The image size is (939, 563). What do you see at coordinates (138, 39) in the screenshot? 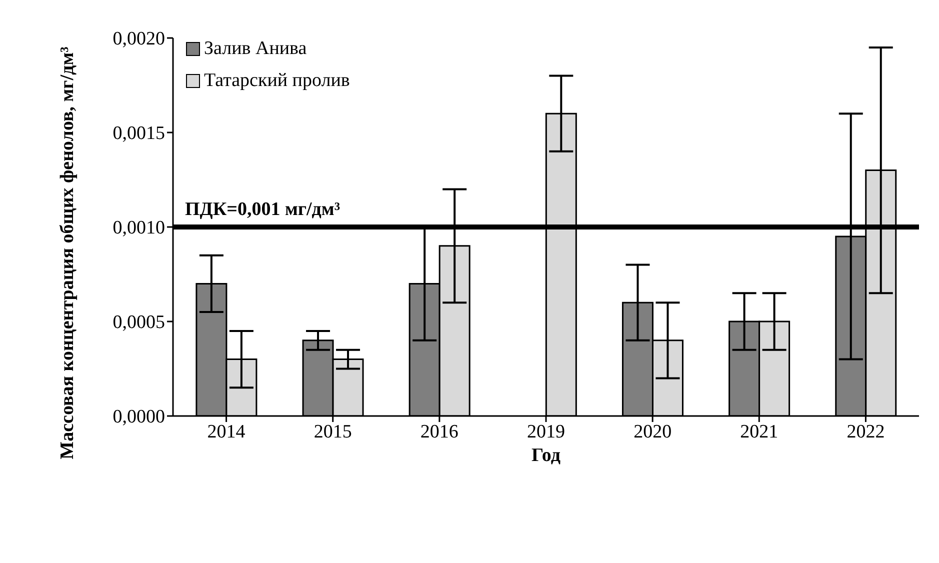
I see `y-tick-label: 0,0020` at bounding box center [138, 39].